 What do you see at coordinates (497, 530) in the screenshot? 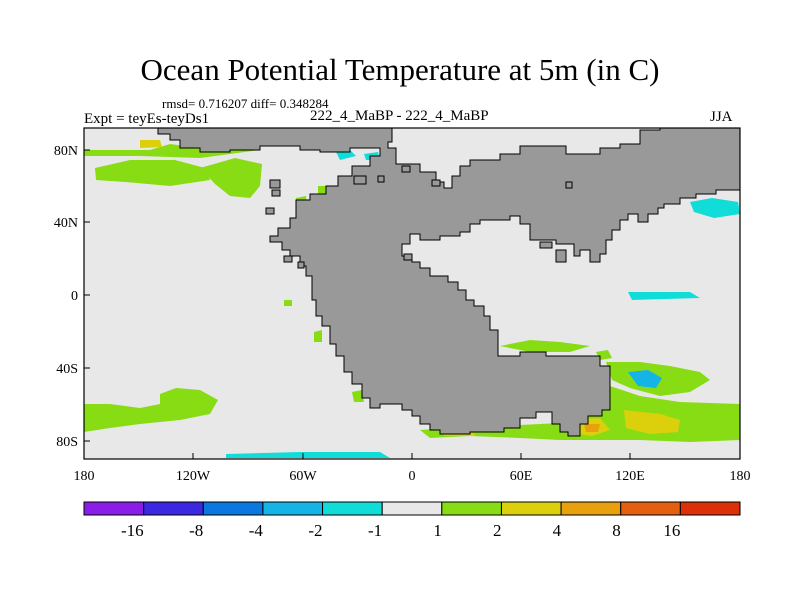
I see `colorbar-label: 2` at bounding box center [497, 530].